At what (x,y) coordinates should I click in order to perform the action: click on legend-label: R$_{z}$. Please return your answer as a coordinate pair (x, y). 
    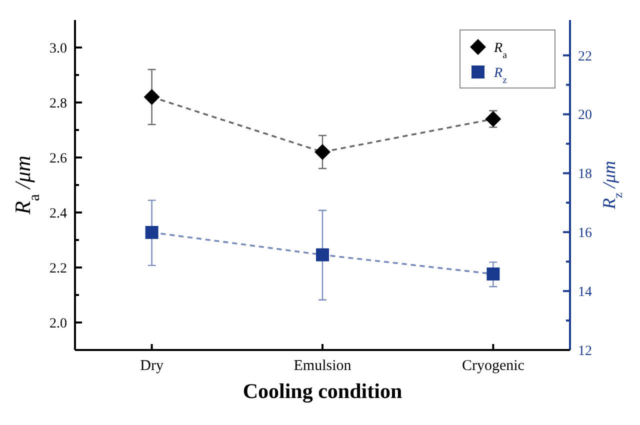
    Looking at the image, I should click on (500, 76).